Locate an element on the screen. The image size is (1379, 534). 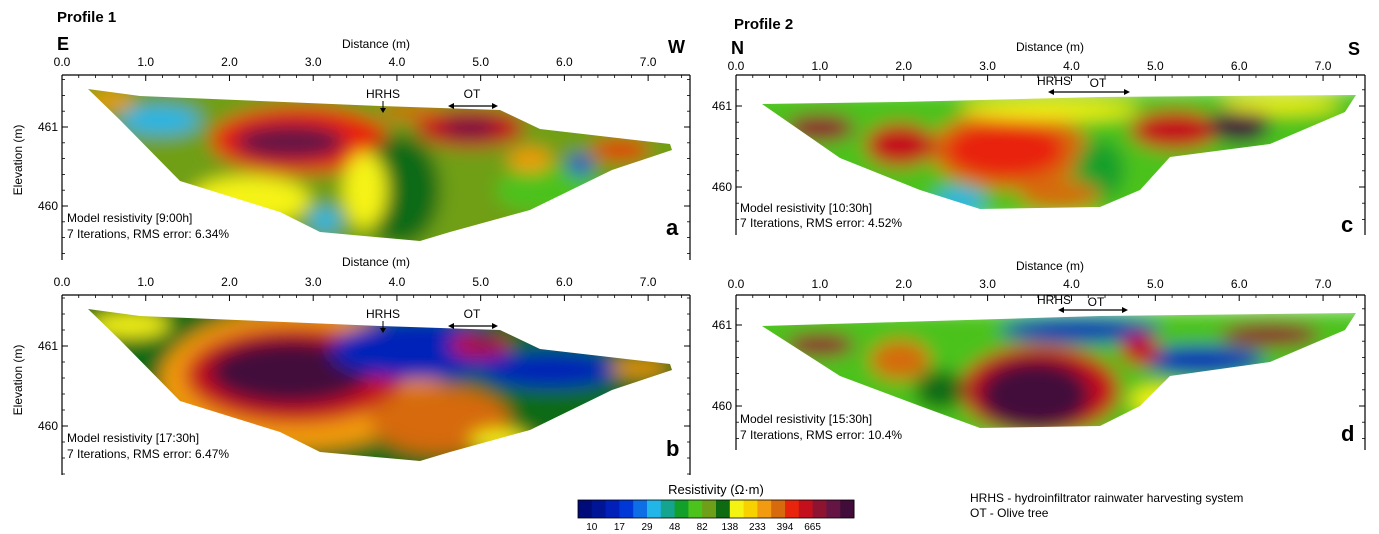
panel-a-ot-arrowhead-right is located at coordinates (495, 106).